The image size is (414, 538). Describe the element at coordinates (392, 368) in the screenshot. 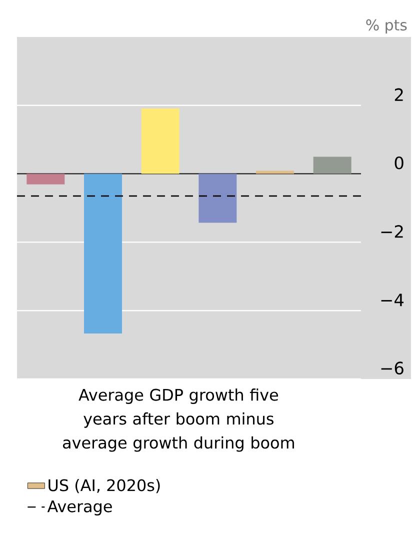

I see `y-tick-label: −6` at that location.